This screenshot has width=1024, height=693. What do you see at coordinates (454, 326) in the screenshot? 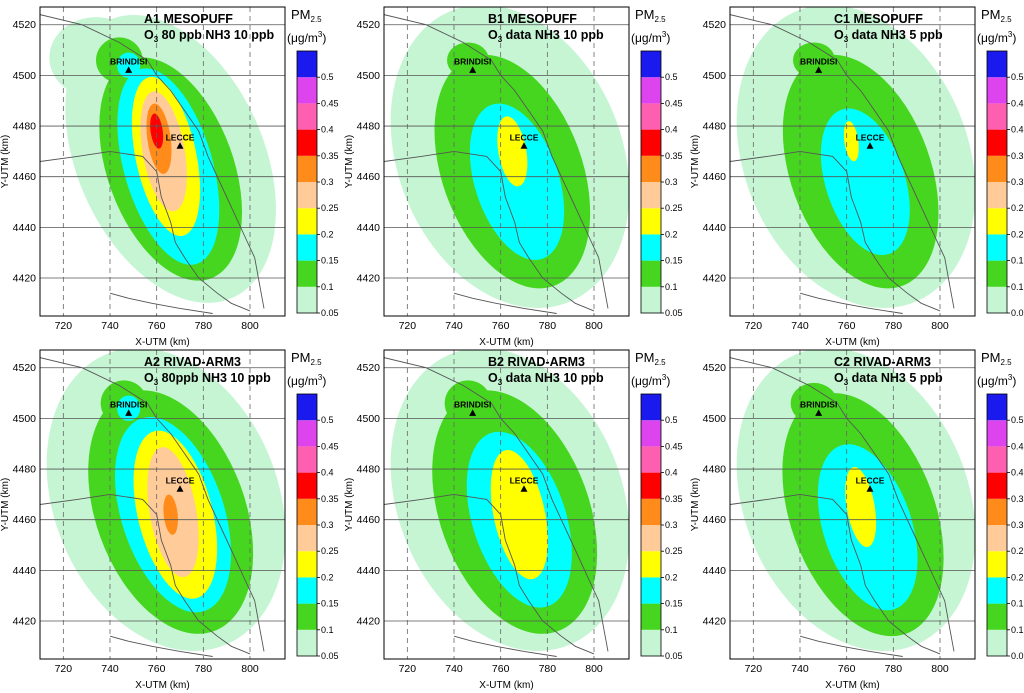
I see `x-tick-label: 740` at bounding box center [454, 326].